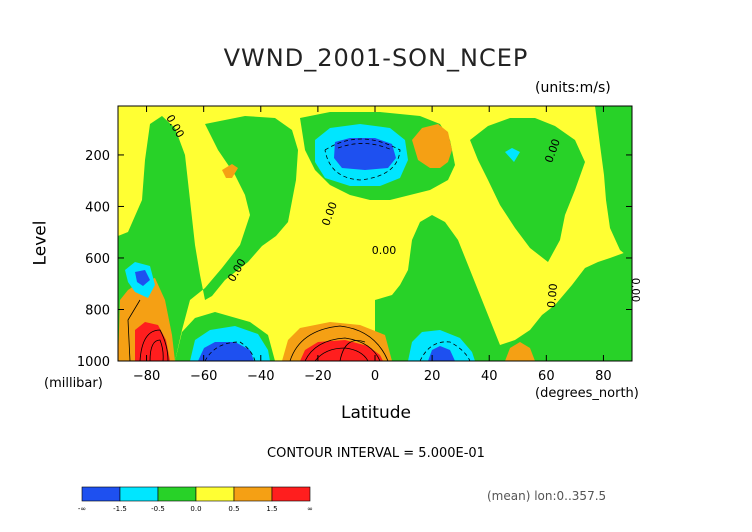 Image resolution: width=752 pixels, height=532 pixels. I want to click on fill-blue-upper-center, so click(365, 154).